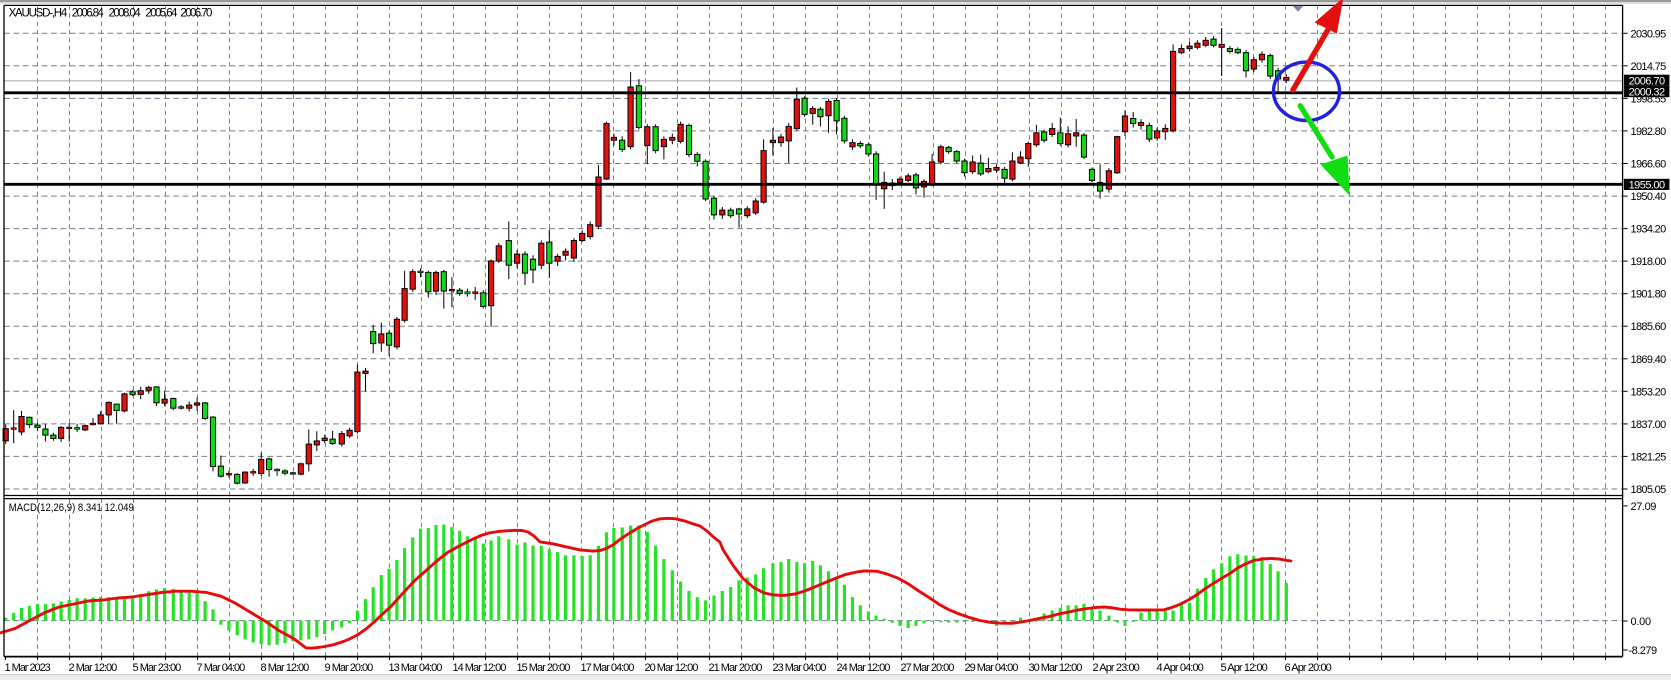 This screenshot has height=680, width=1671. I want to click on svg-text: 2000.32, so click(1647, 93).